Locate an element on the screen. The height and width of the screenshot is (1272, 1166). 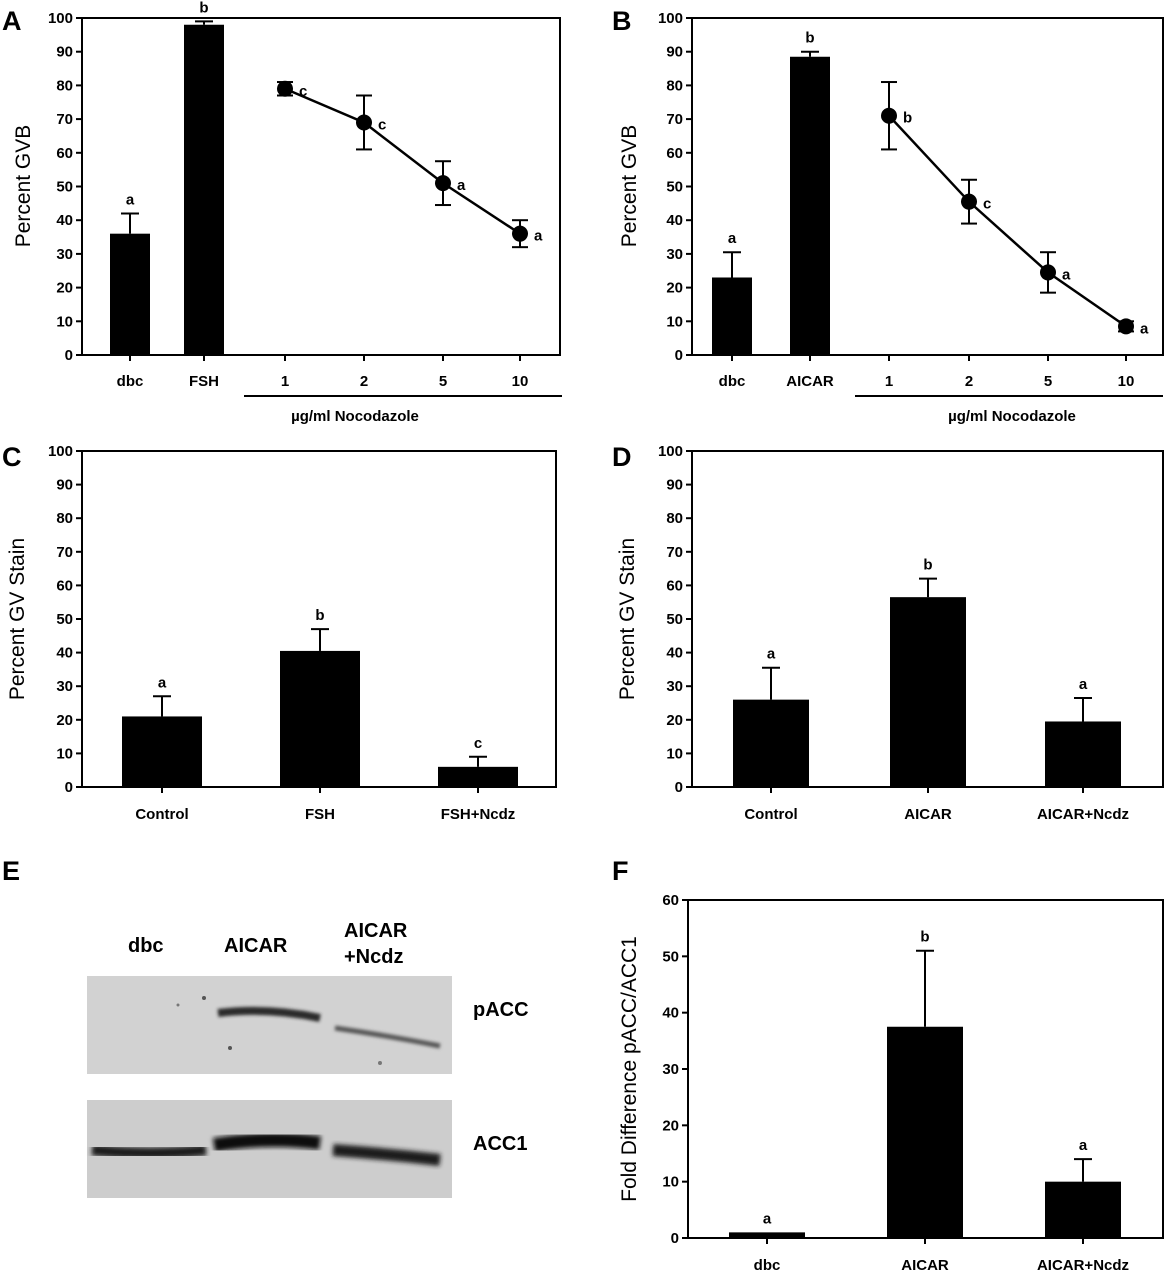
blot-label-pacc: pACC is located at coordinates (501, 1010).